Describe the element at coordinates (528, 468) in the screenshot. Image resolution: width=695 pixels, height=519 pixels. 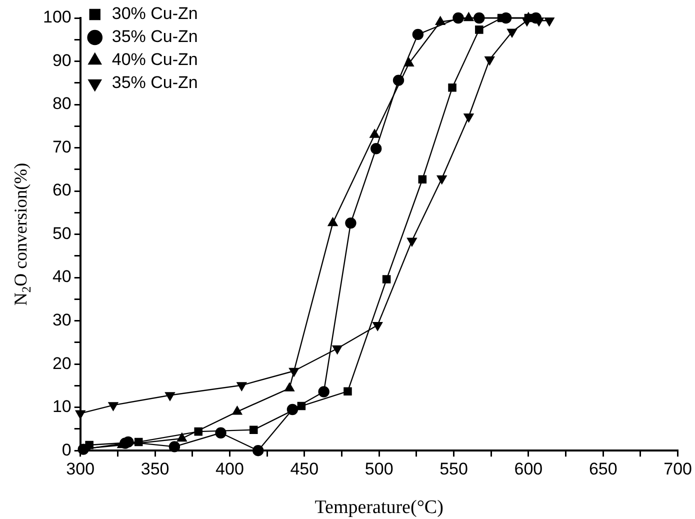
I see `x-tick-label: 600` at that location.